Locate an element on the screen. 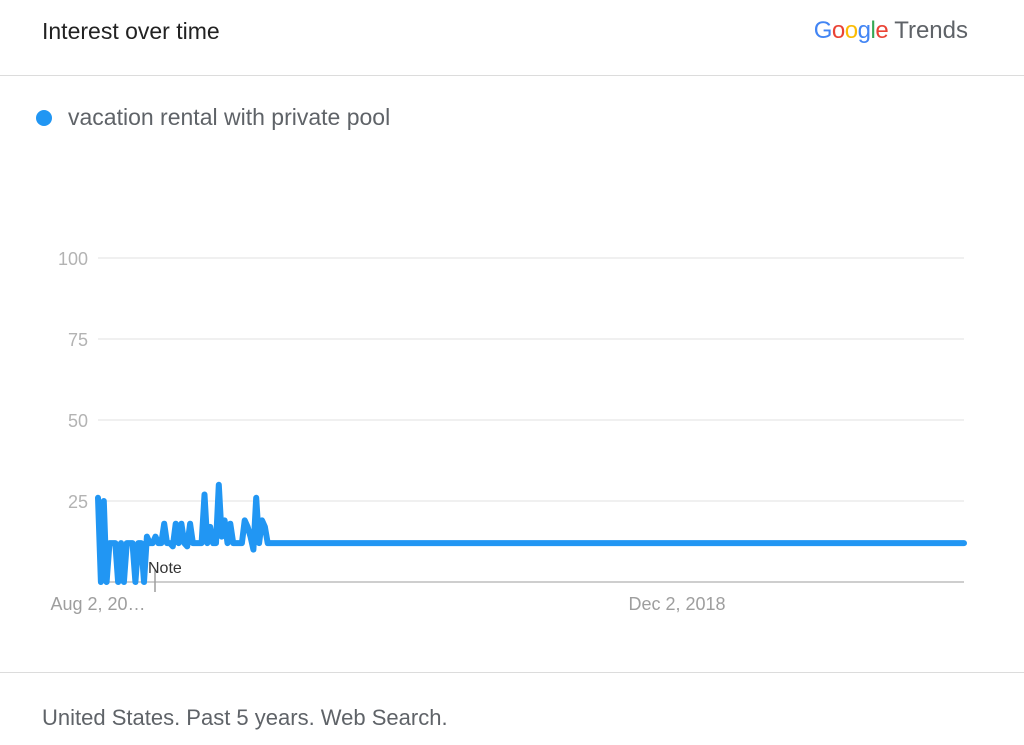 This screenshot has height=745, width=1024. google-letter: g is located at coordinates (864, 30).